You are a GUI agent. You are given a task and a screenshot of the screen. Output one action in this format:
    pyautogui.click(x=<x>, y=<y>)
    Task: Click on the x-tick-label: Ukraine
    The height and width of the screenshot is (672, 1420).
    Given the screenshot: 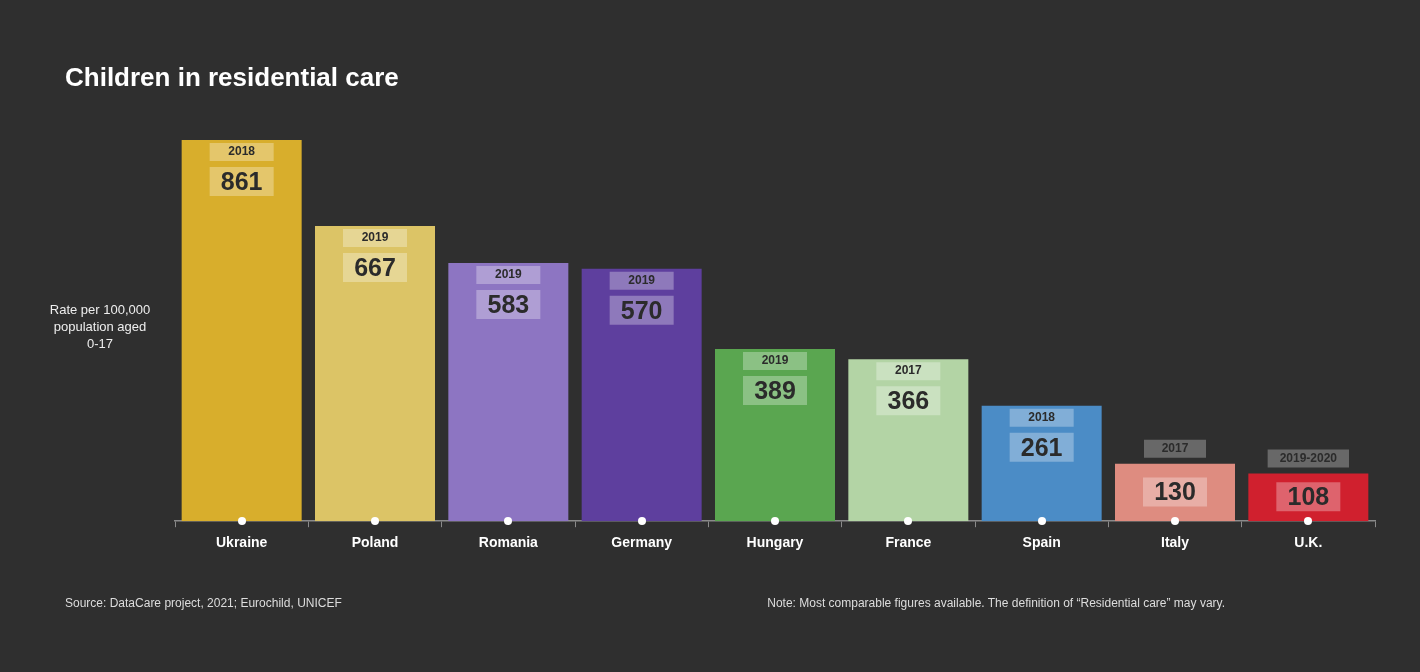 What is the action you would take?
    pyautogui.click(x=241, y=542)
    